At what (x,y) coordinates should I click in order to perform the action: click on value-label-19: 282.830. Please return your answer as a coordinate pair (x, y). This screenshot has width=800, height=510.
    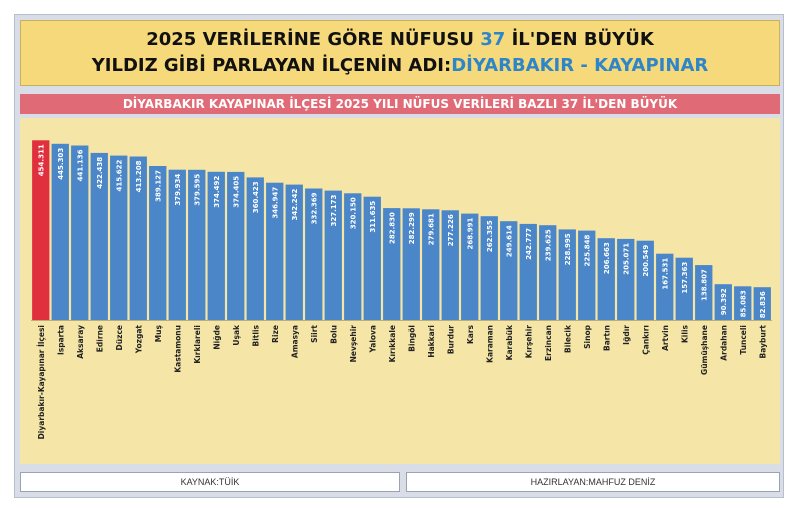
    Looking at the image, I should click on (392, 228).